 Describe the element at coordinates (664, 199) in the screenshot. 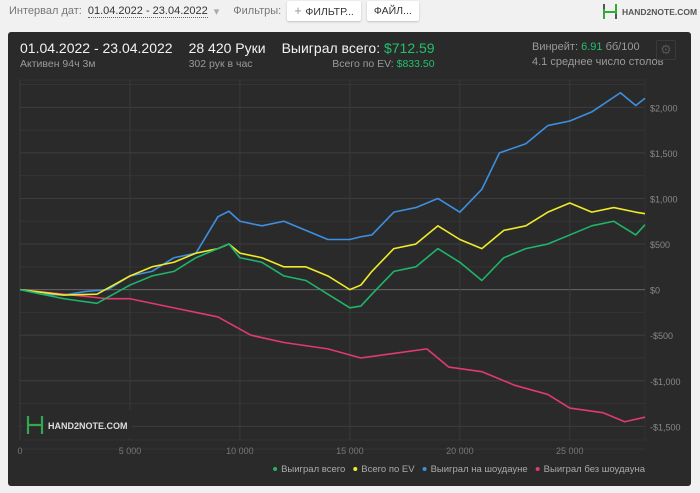

I see `y-tick-label: $1,000` at that location.